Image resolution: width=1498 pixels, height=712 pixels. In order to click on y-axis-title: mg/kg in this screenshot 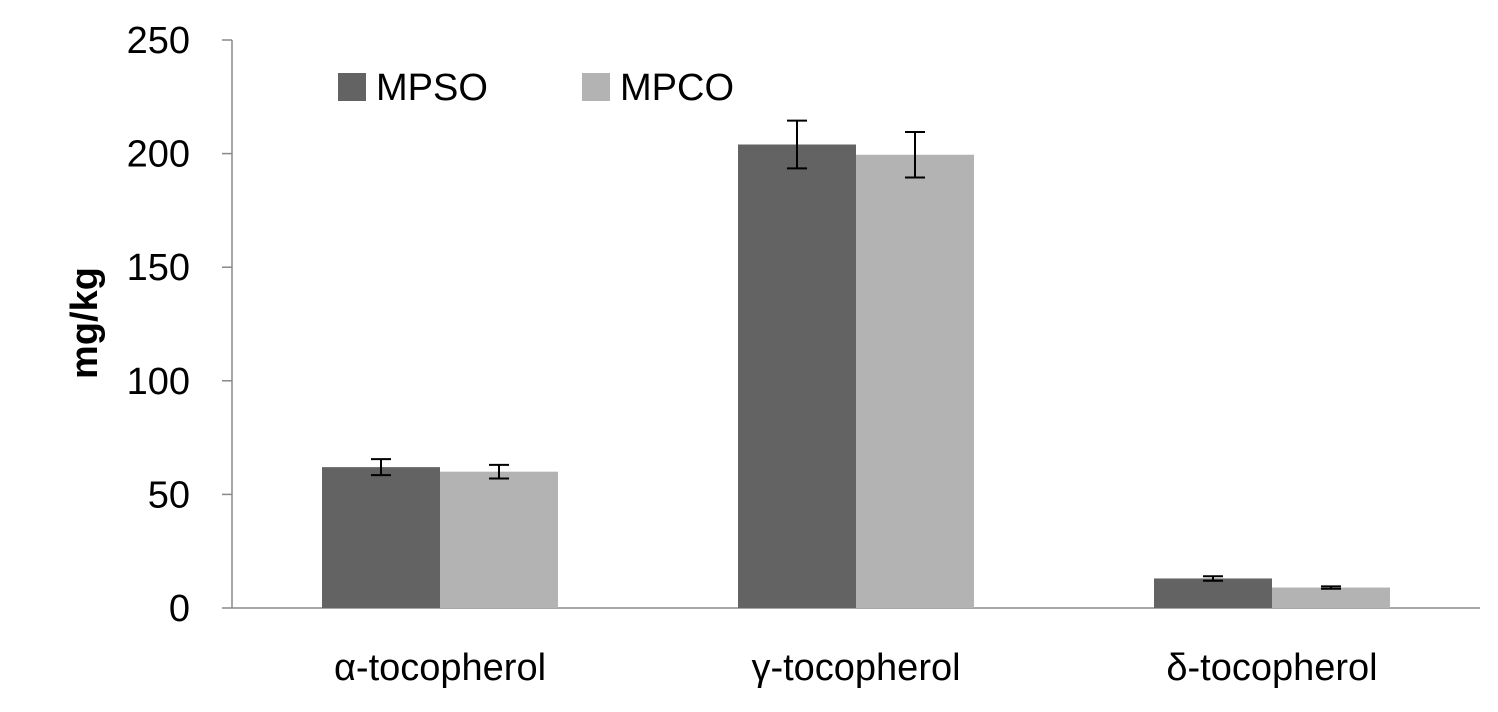, I will do `click(85, 323)`.